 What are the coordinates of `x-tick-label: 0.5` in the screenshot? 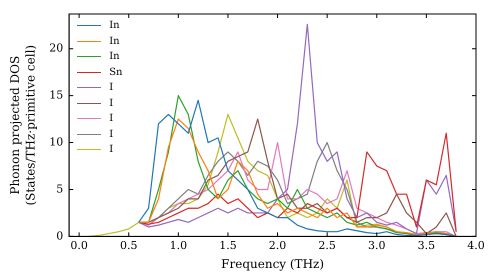 It's located at (129, 245).